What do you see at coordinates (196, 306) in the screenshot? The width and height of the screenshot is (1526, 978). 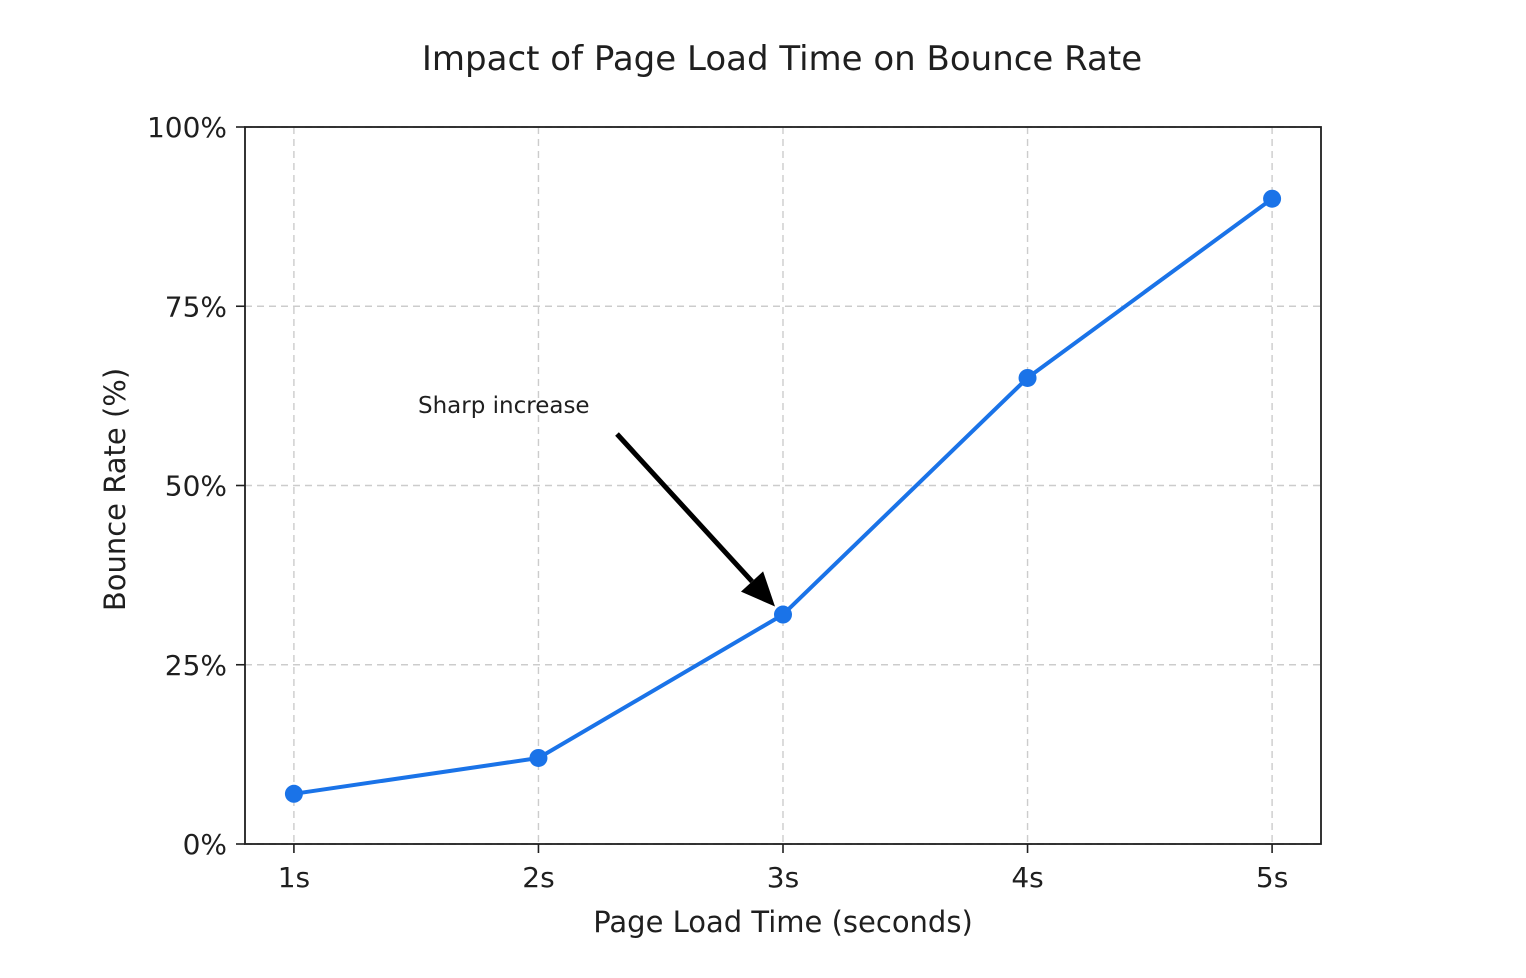 I see `y-tick-label: 75%` at bounding box center [196, 306].